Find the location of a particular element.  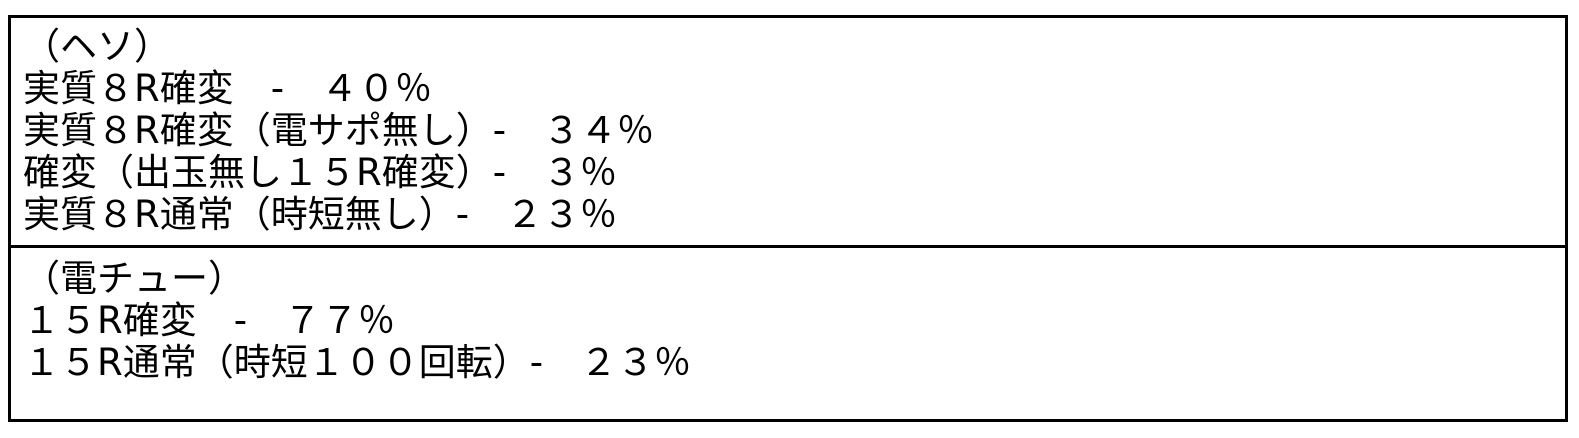

probability-line: 実質８R確変 - ４０％ is located at coordinates (228, 88).